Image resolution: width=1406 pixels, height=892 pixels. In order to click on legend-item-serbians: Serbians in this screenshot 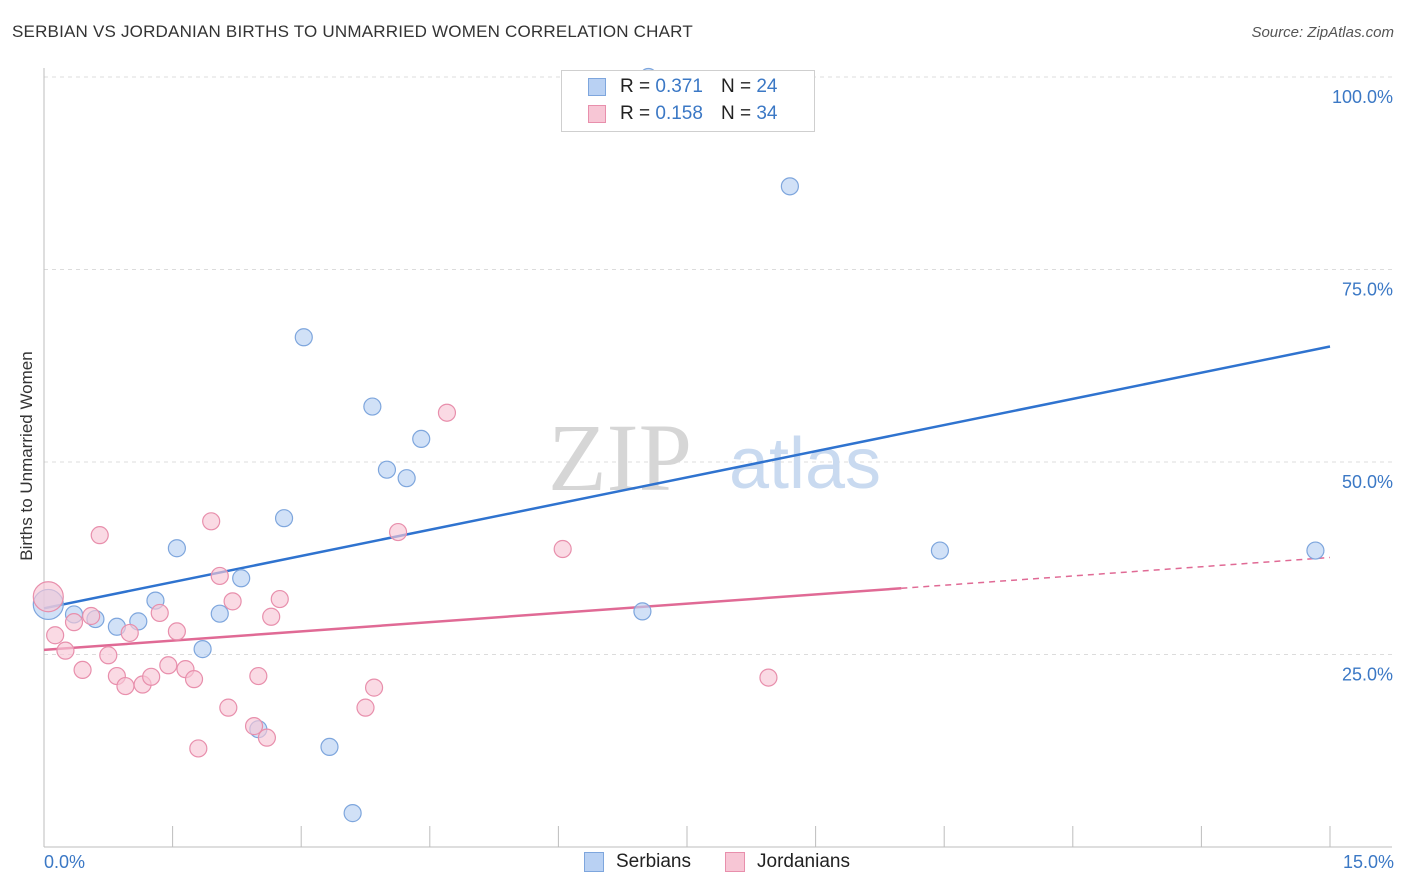, I will do `click(637, 862)`.